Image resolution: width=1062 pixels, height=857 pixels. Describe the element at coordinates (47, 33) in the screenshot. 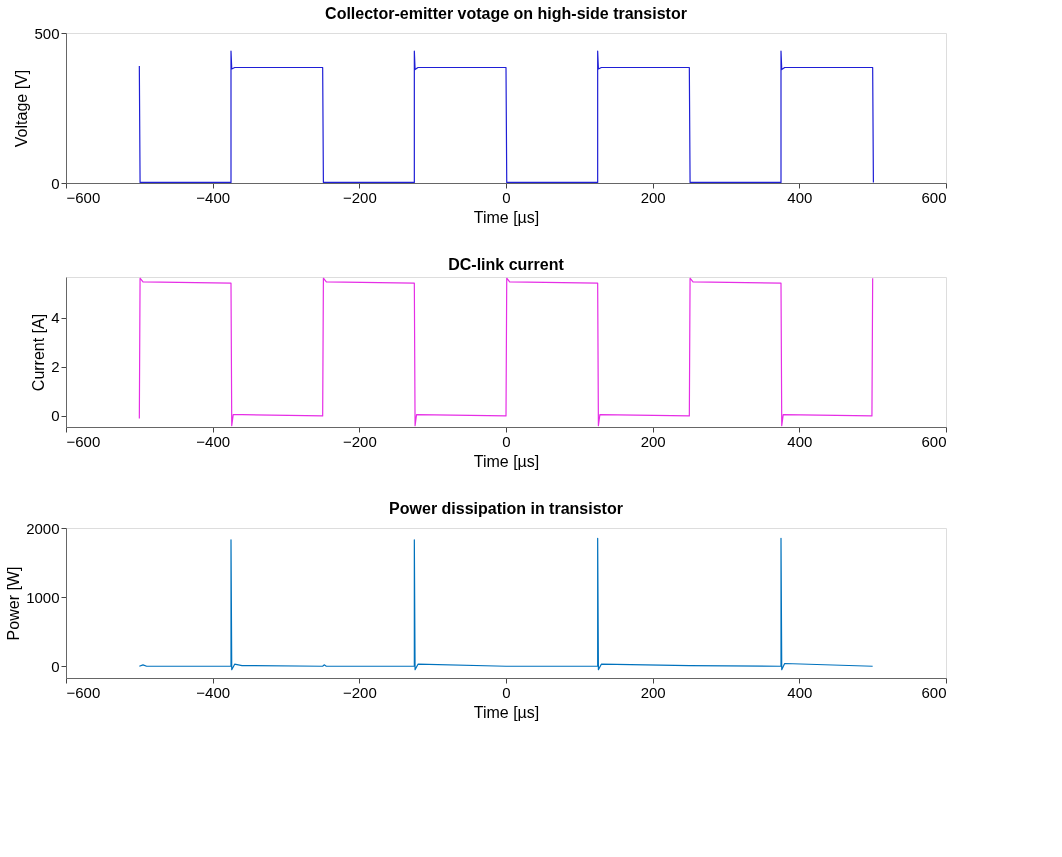

I see `y-tick-label: 500` at that location.